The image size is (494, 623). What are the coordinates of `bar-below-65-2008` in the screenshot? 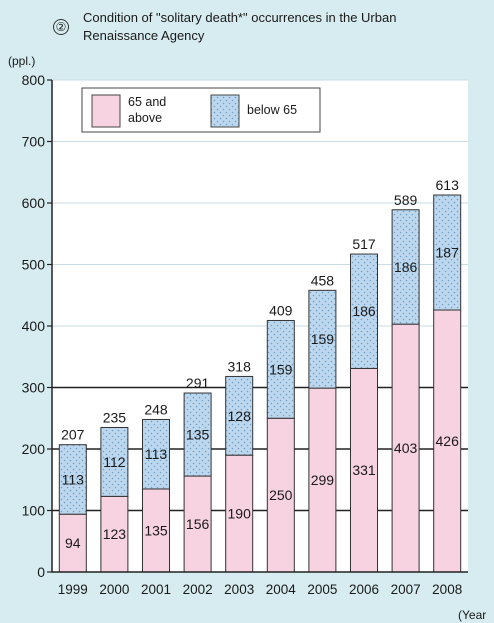 It's located at (447, 252).